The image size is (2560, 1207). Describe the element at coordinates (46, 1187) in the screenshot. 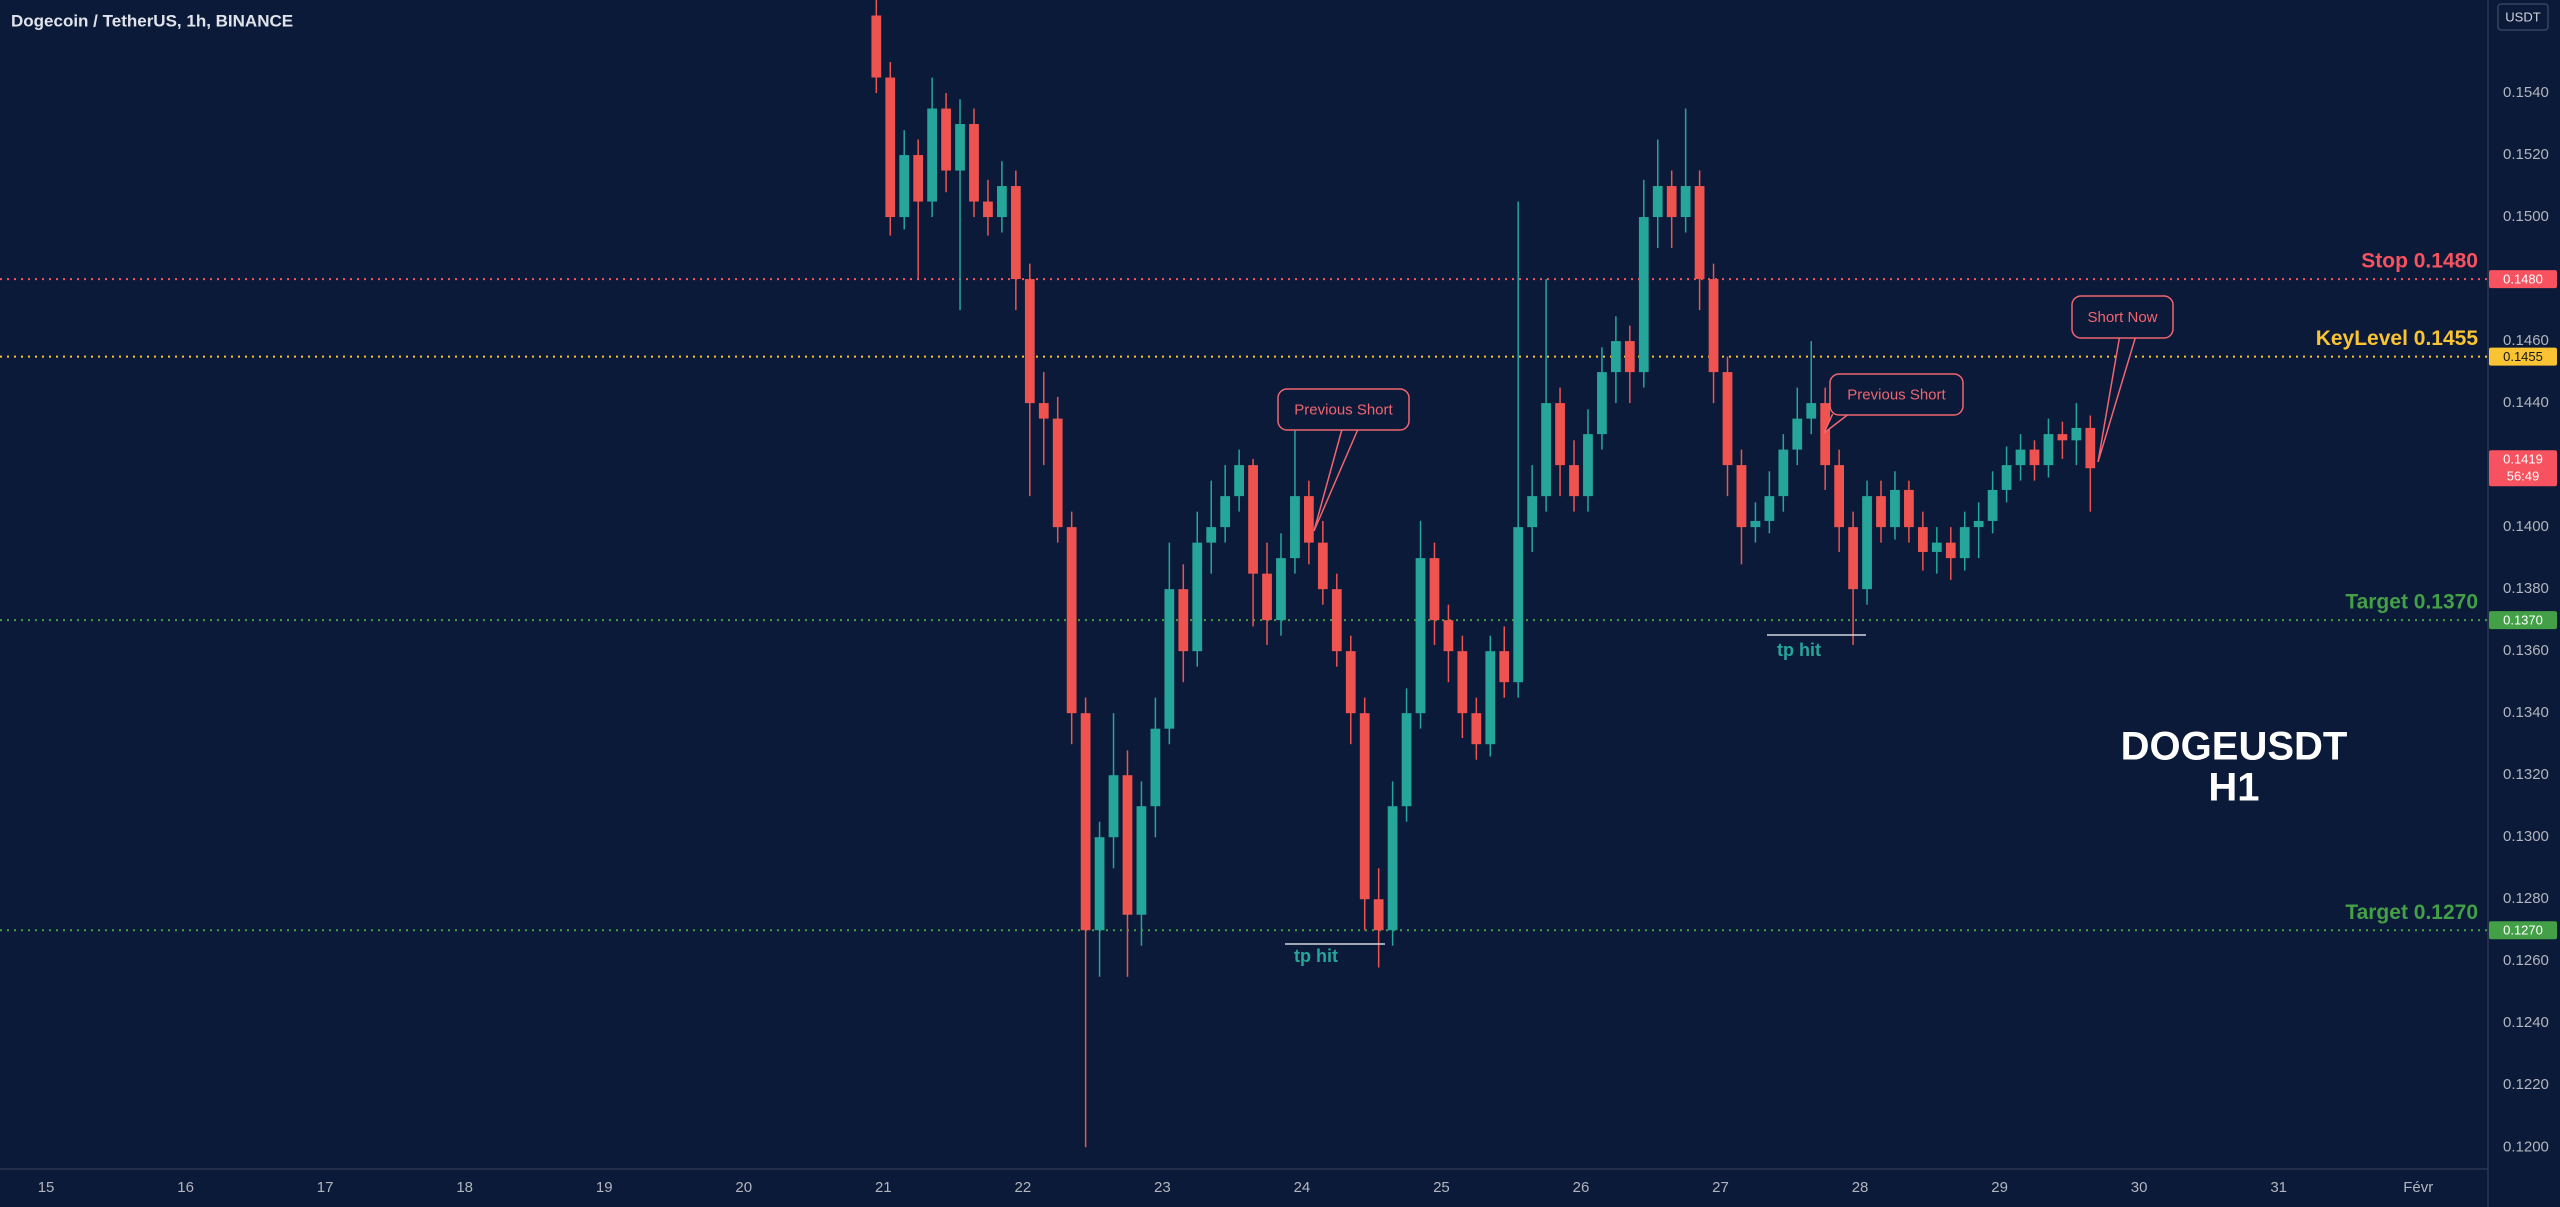

I see `x-tick-label: 15` at that location.